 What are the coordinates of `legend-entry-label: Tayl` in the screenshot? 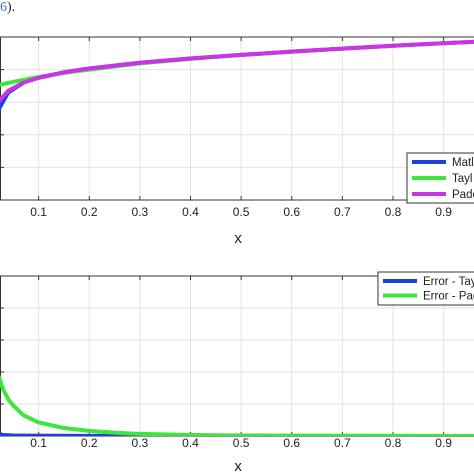 It's located at (462, 179).